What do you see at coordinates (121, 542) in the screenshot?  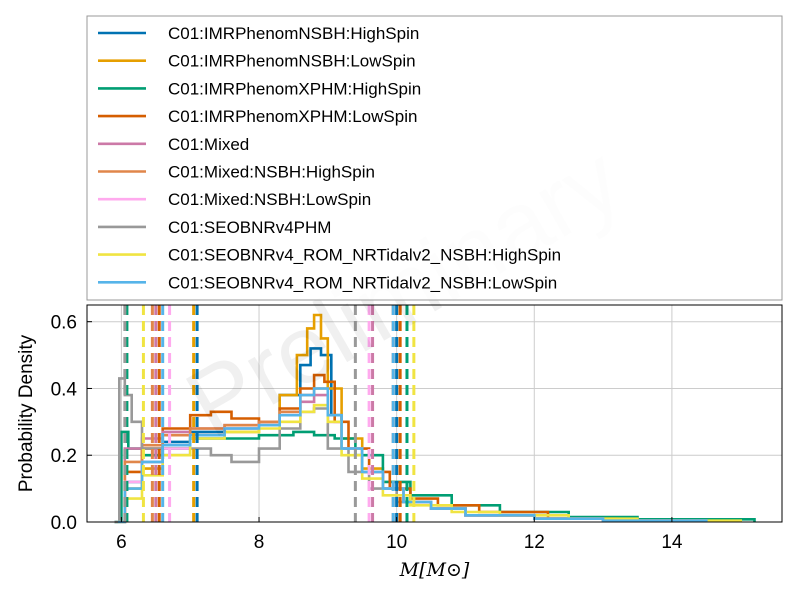 I see `x-tick-label: 6` at bounding box center [121, 542].